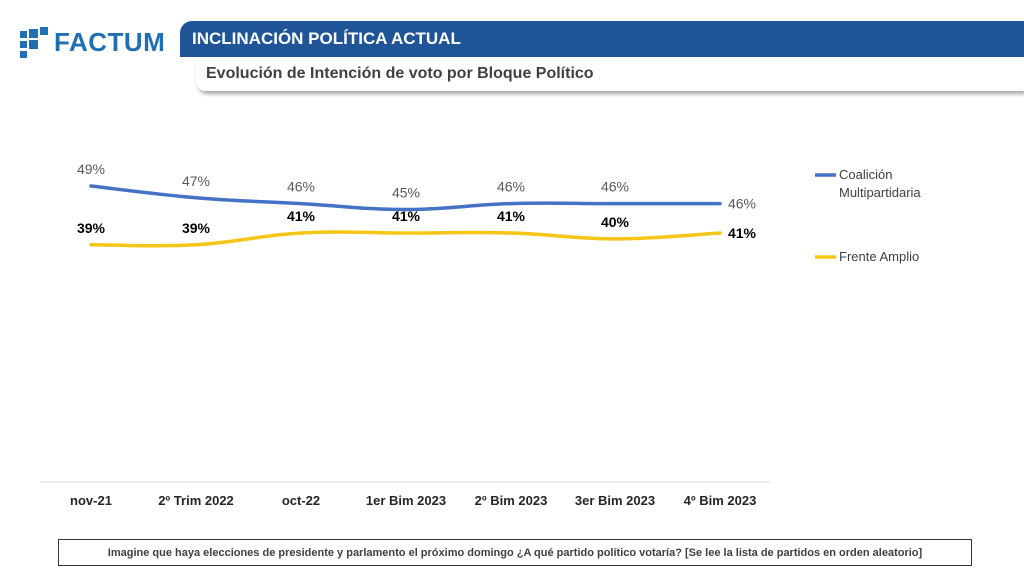 The width and height of the screenshot is (1024, 576). Describe the element at coordinates (406, 193) in the screenshot. I see `data-label: 45%` at that location.